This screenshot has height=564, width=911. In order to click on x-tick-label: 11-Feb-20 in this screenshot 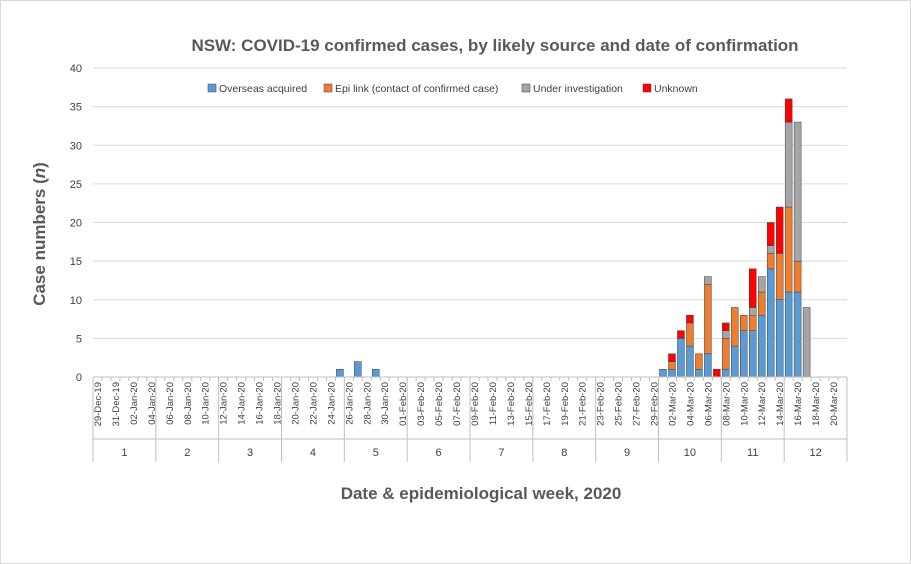, I will do `click(493, 403)`.